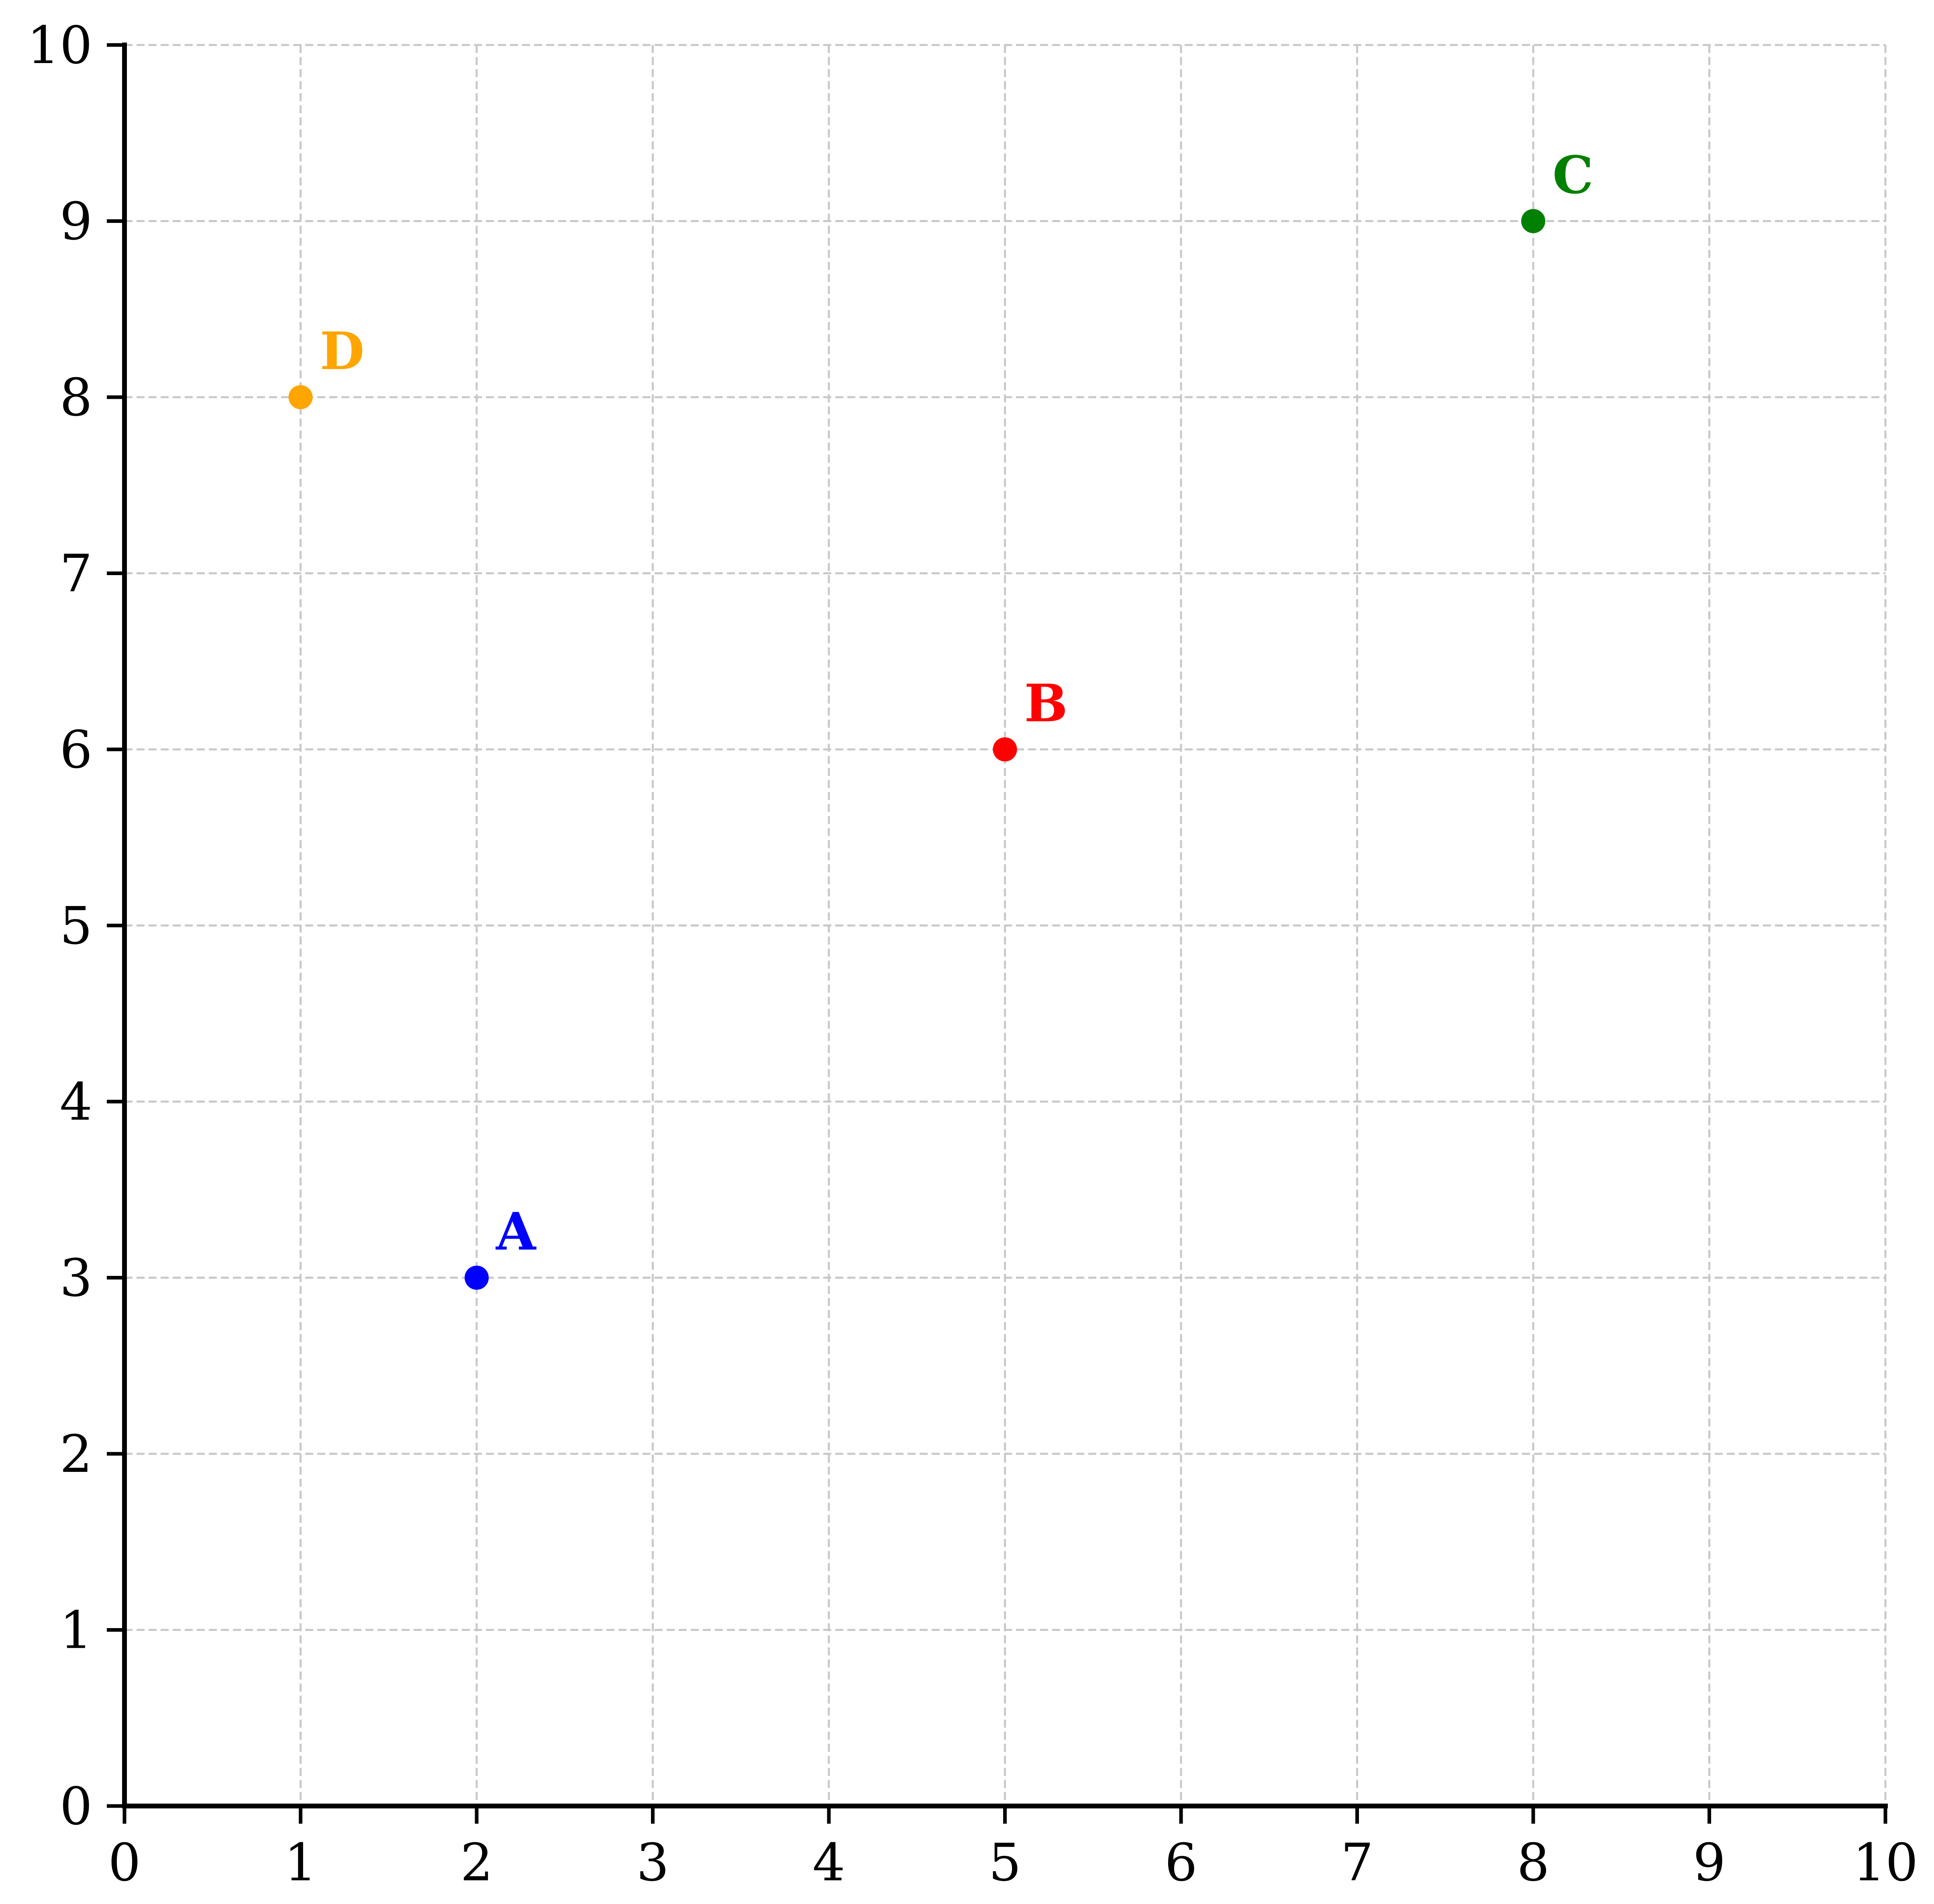 The width and height of the screenshot is (1934, 1904). I want to click on y-tick-label-8: 8, so click(76, 398).